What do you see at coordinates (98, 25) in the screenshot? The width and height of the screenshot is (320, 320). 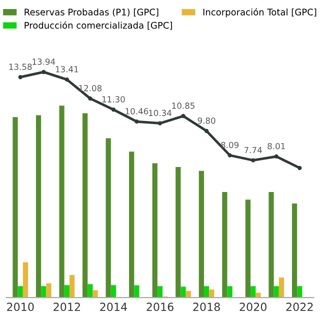 I see `legend-label: Producción comercializada [GPC]` at bounding box center [98, 25].